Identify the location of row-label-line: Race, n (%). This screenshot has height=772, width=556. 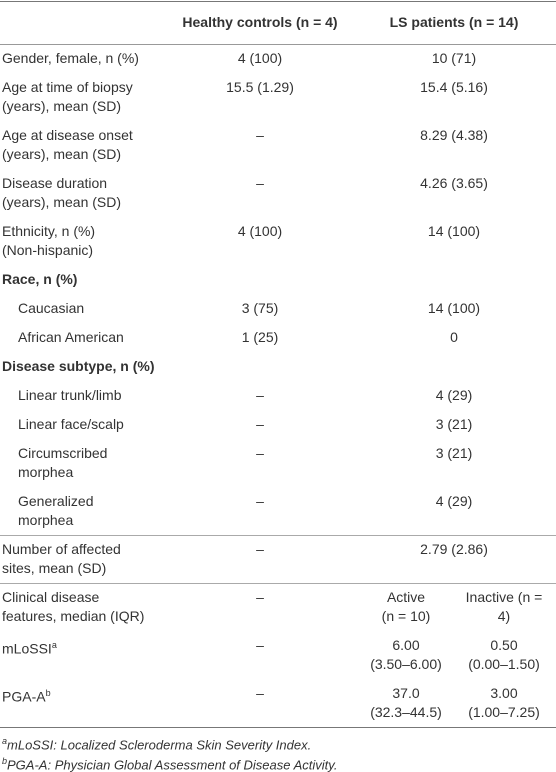
(40, 279).